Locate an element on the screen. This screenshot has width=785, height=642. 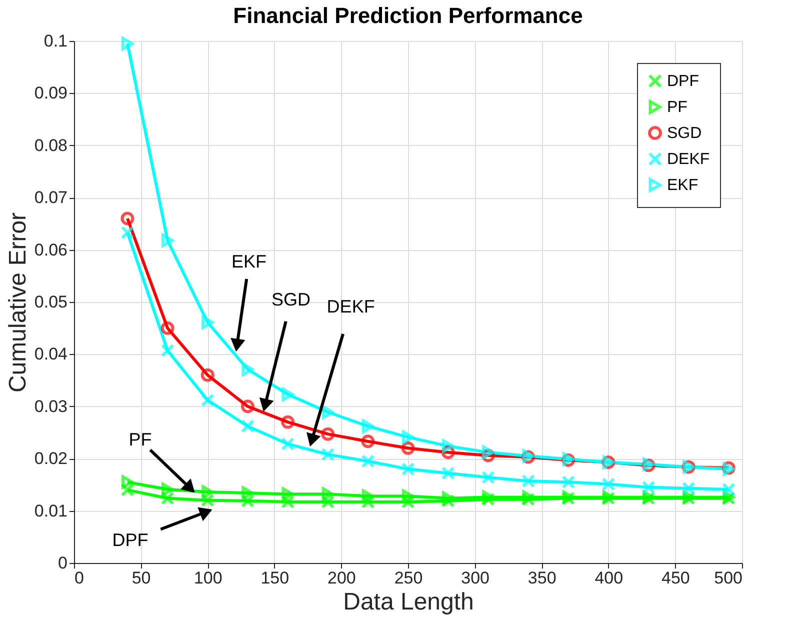
annotation: DPF is located at coordinates (130, 540).